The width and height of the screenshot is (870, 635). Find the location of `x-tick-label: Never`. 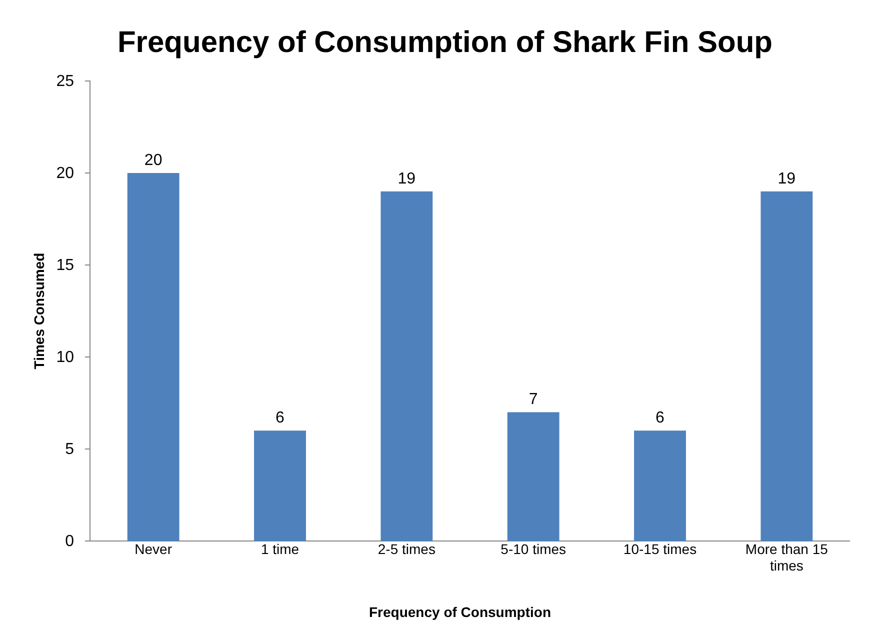

x-tick-label: Never is located at coordinates (153, 548).